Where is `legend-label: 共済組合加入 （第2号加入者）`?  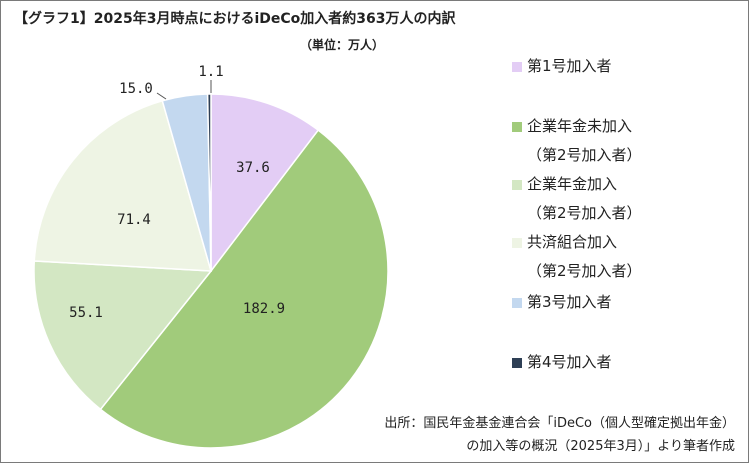 legend-label: 共済組合加入 （第2号加入者） is located at coordinates (584, 256).